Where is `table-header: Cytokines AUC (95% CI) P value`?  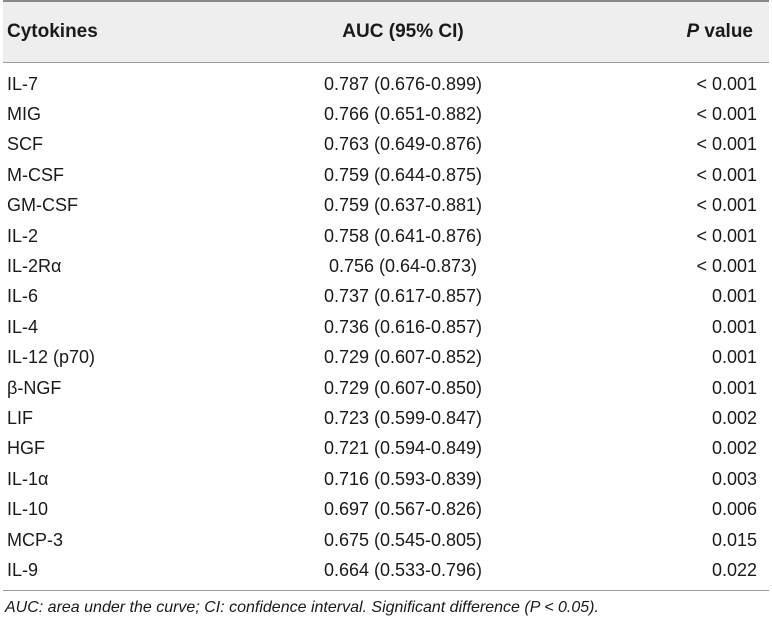
table-header: Cytokines AUC (95% CI) P value is located at coordinates (386, 32).